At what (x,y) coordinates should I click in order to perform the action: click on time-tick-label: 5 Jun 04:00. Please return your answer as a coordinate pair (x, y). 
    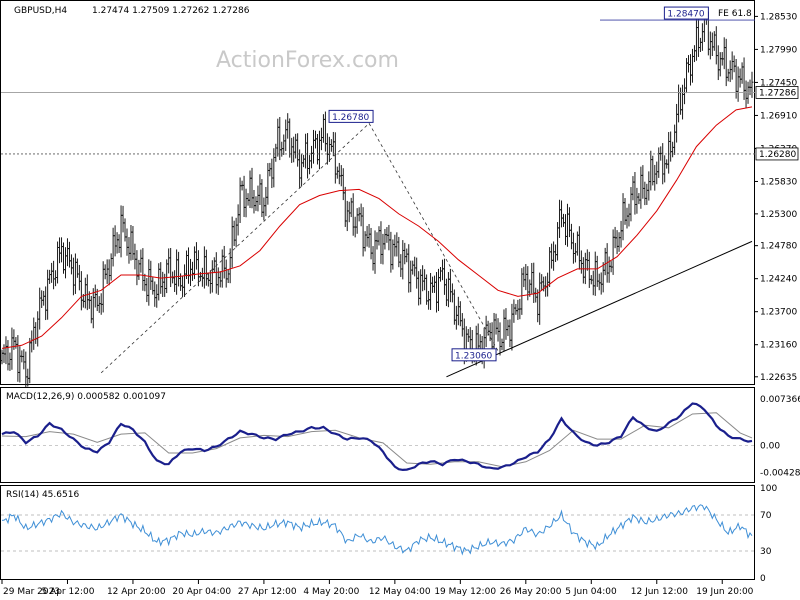
    Looking at the image, I should click on (591, 592).